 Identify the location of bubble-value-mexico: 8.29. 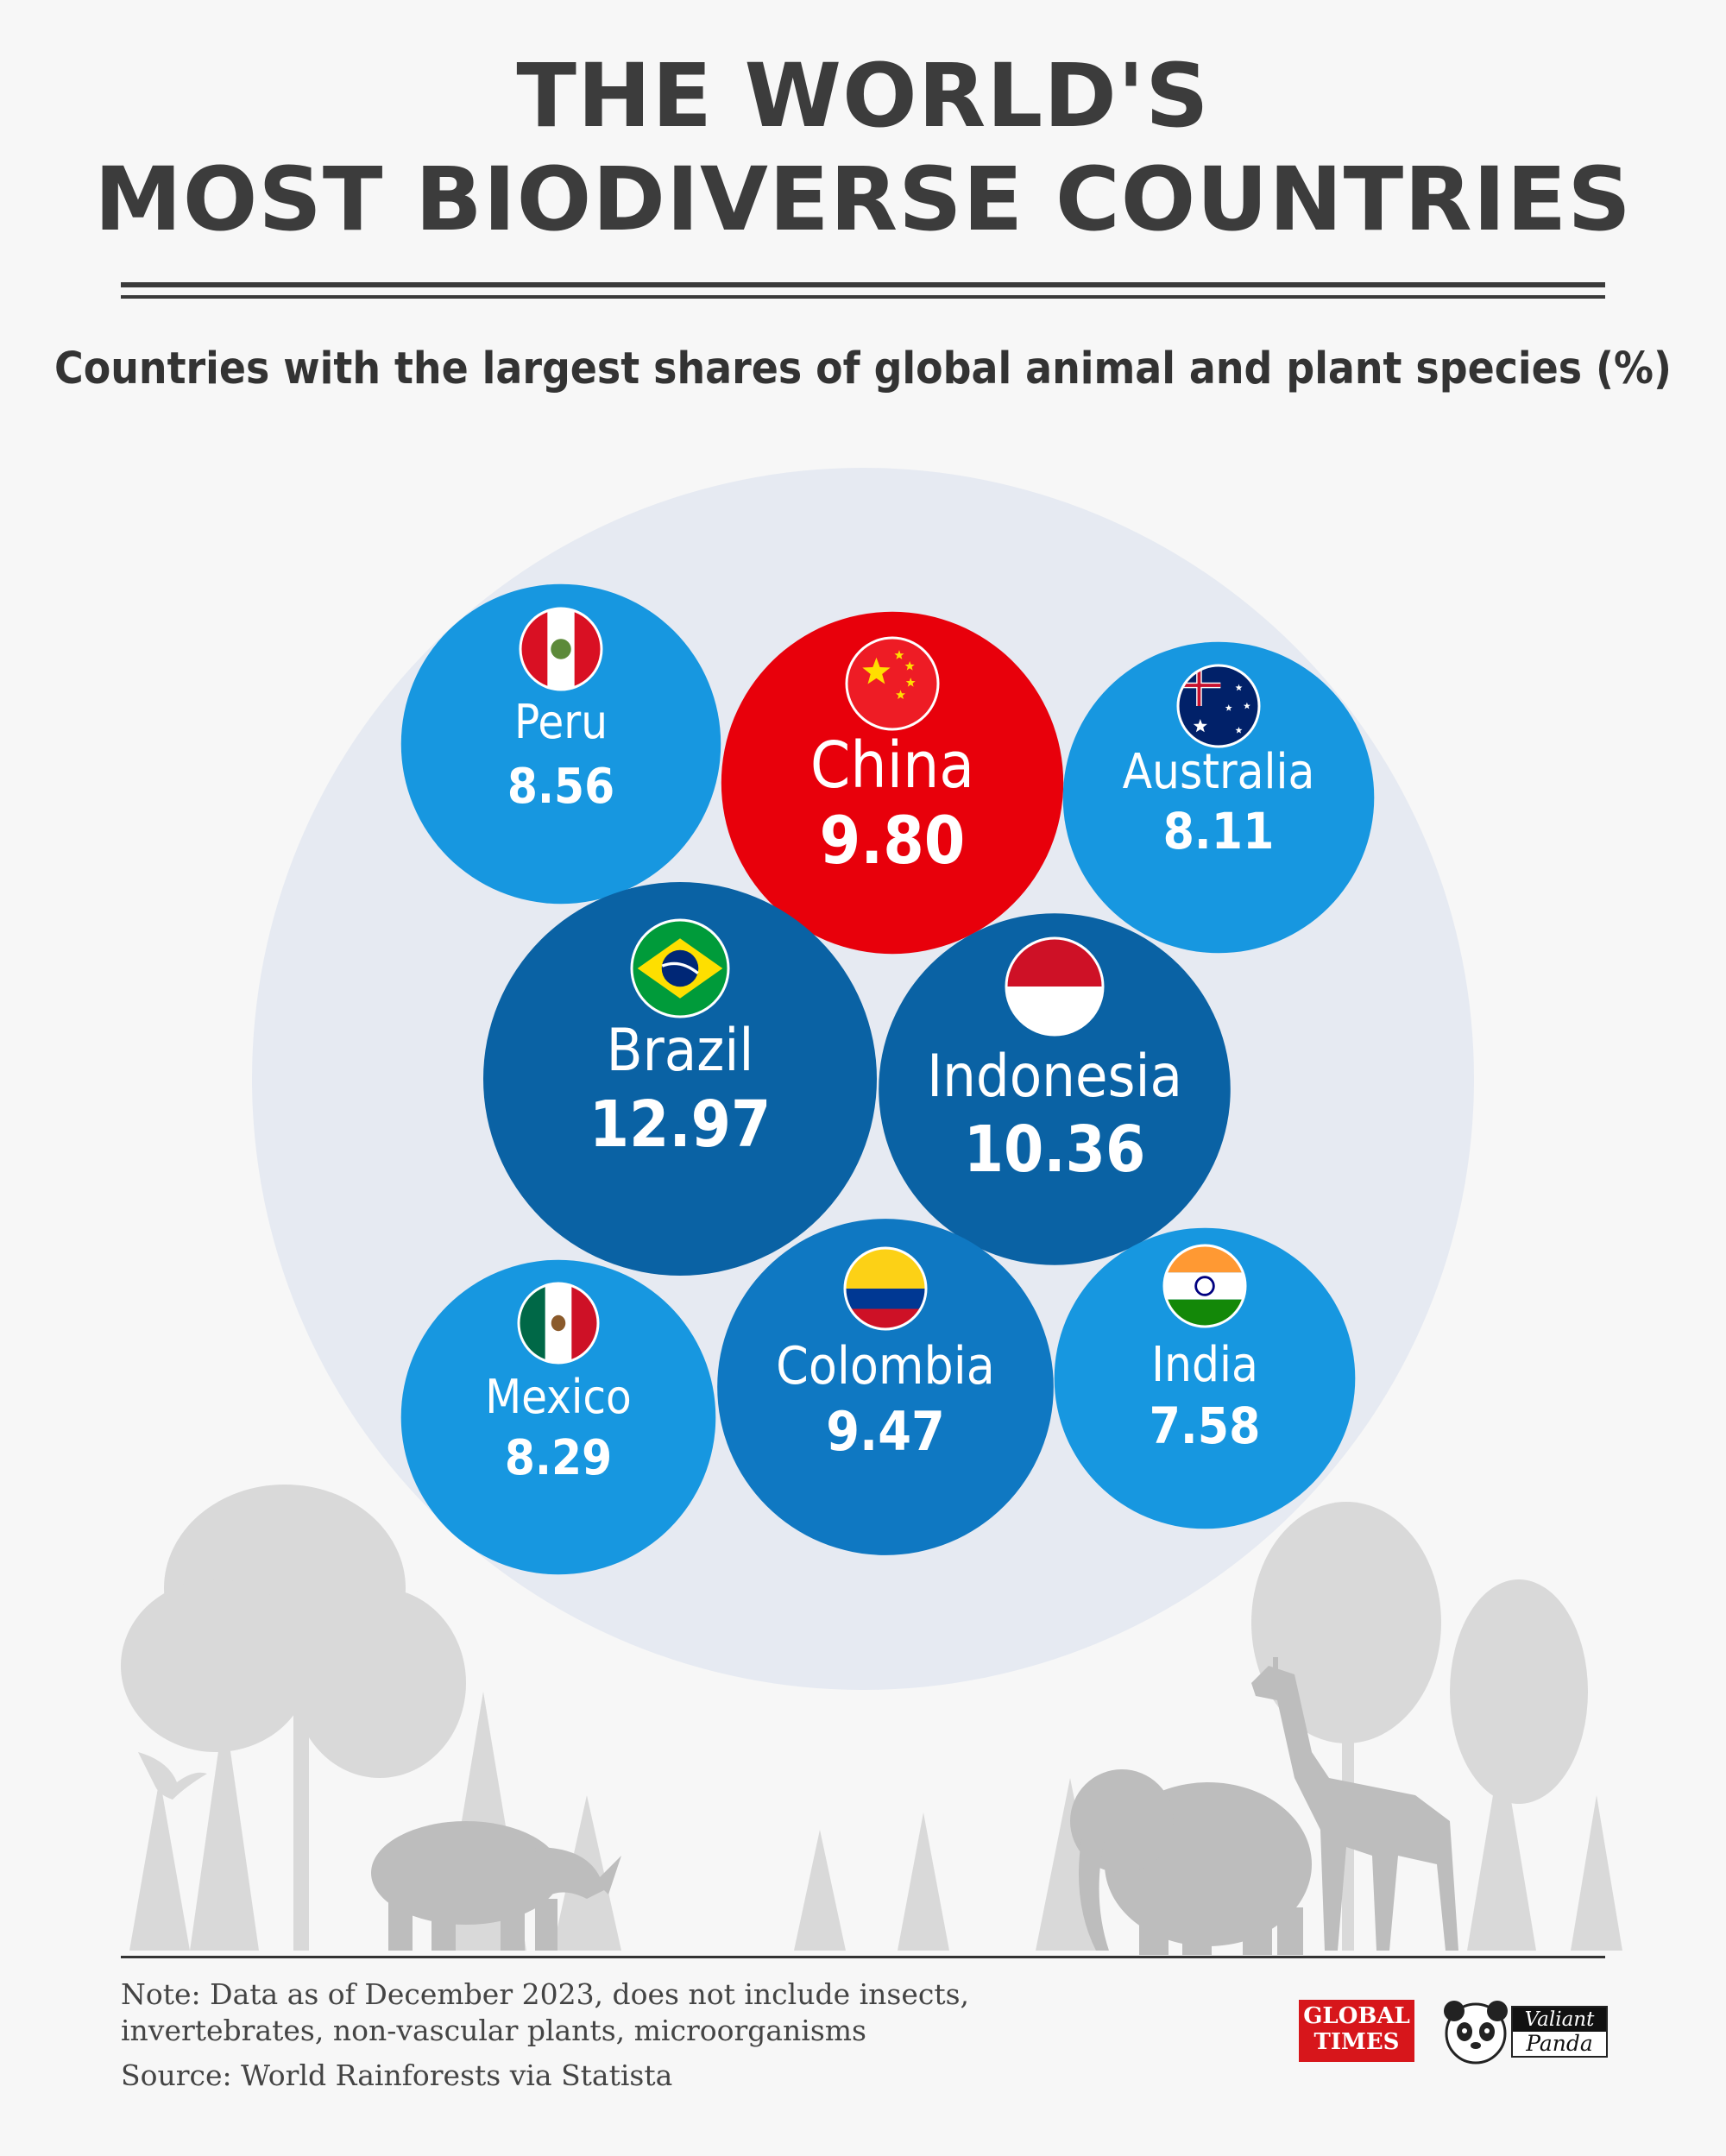
(558, 1458).